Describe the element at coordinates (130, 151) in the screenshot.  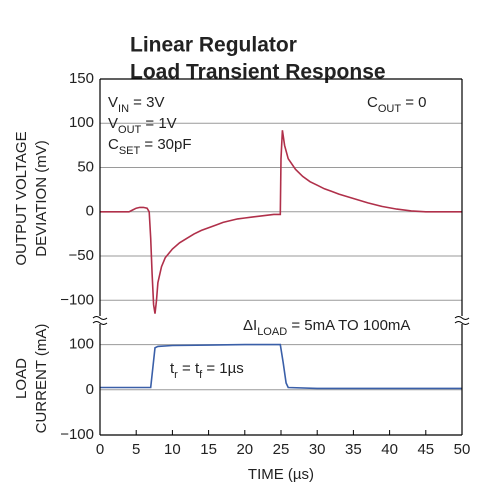
I see `annotation-part: SET` at that location.